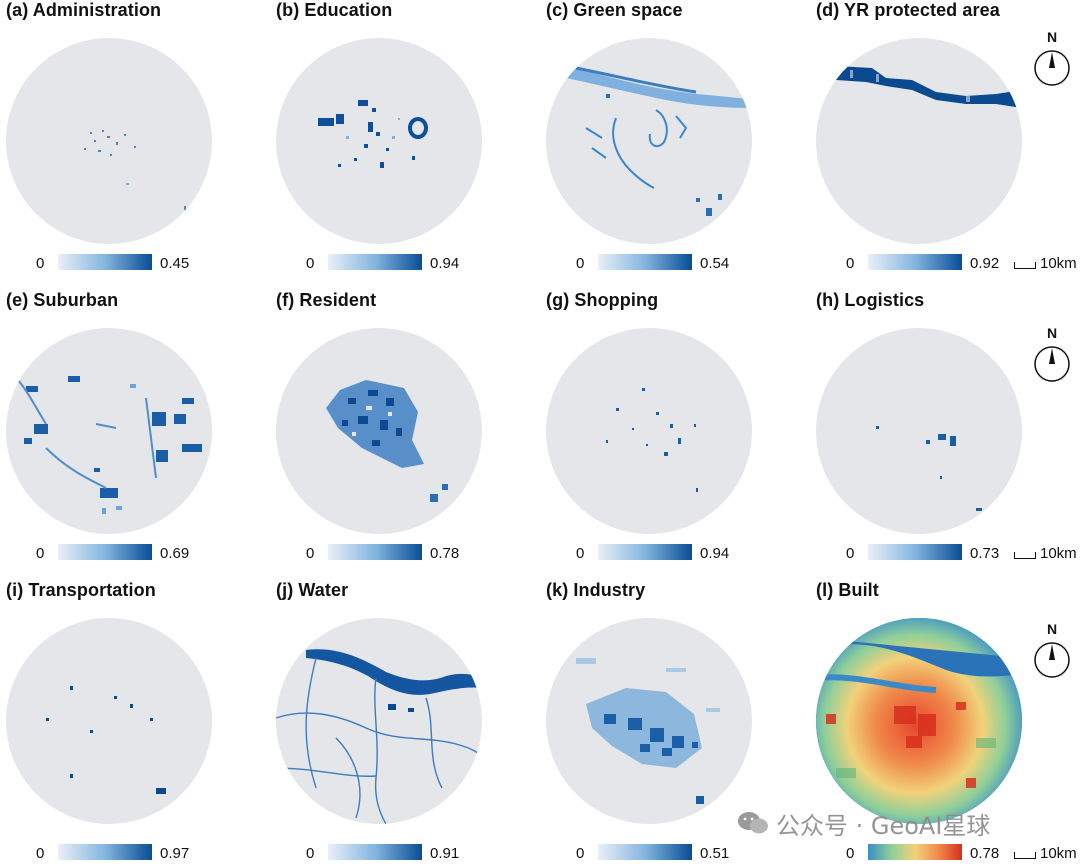 The width and height of the screenshot is (1080, 868). Describe the element at coordinates (175, 553) in the screenshot. I see `legend-max: 0.69` at that location.